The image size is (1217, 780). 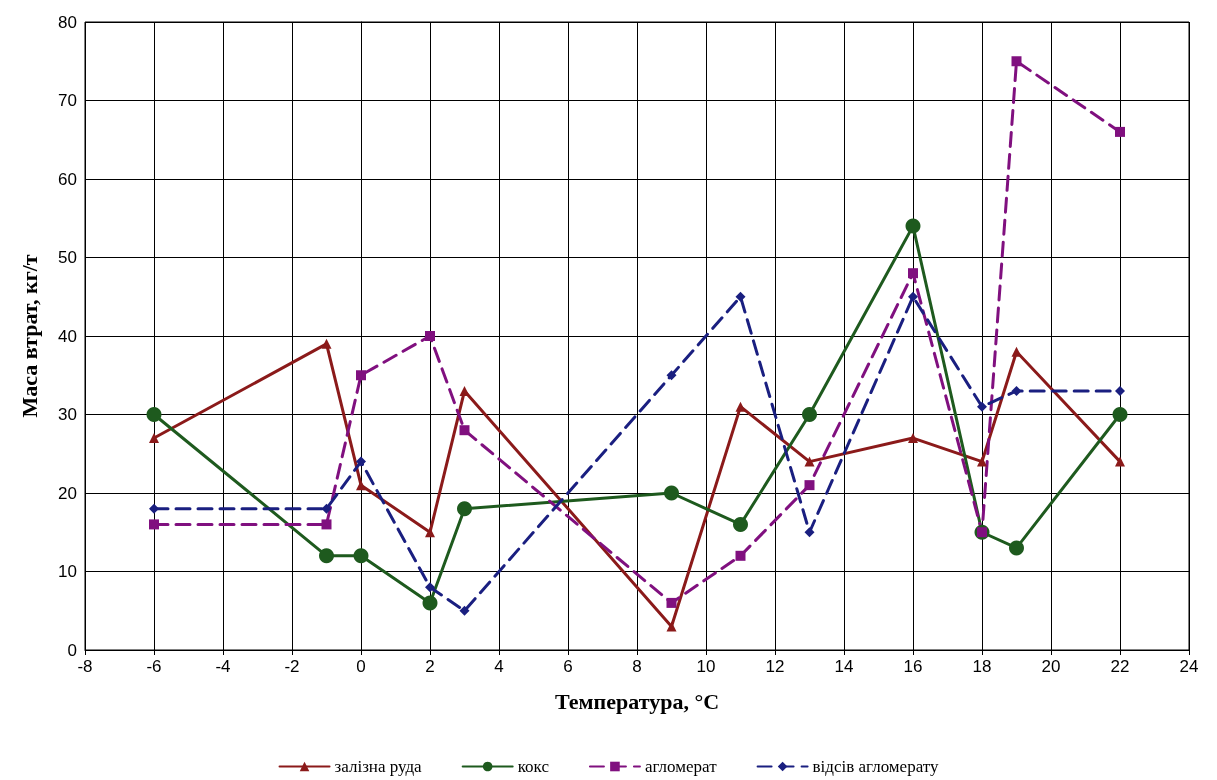 What do you see at coordinates (72, 650) in the screenshot?
I see `y-tick-label: 0` at bounding box center [72, 650].